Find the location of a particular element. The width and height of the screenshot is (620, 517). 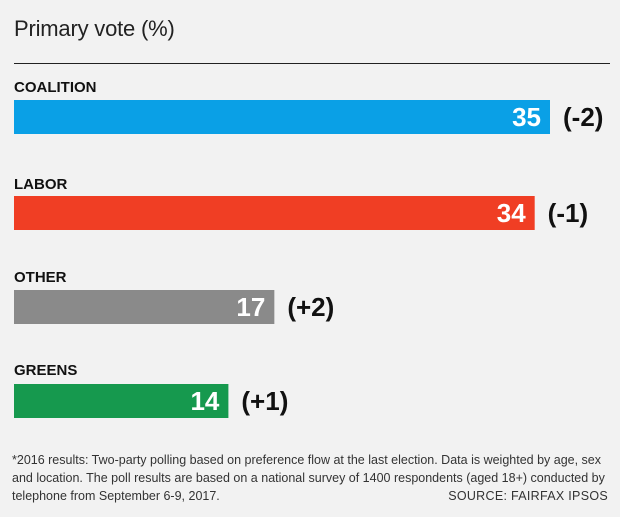

value-label-labor: 34 is located at coordinates (511, 213).